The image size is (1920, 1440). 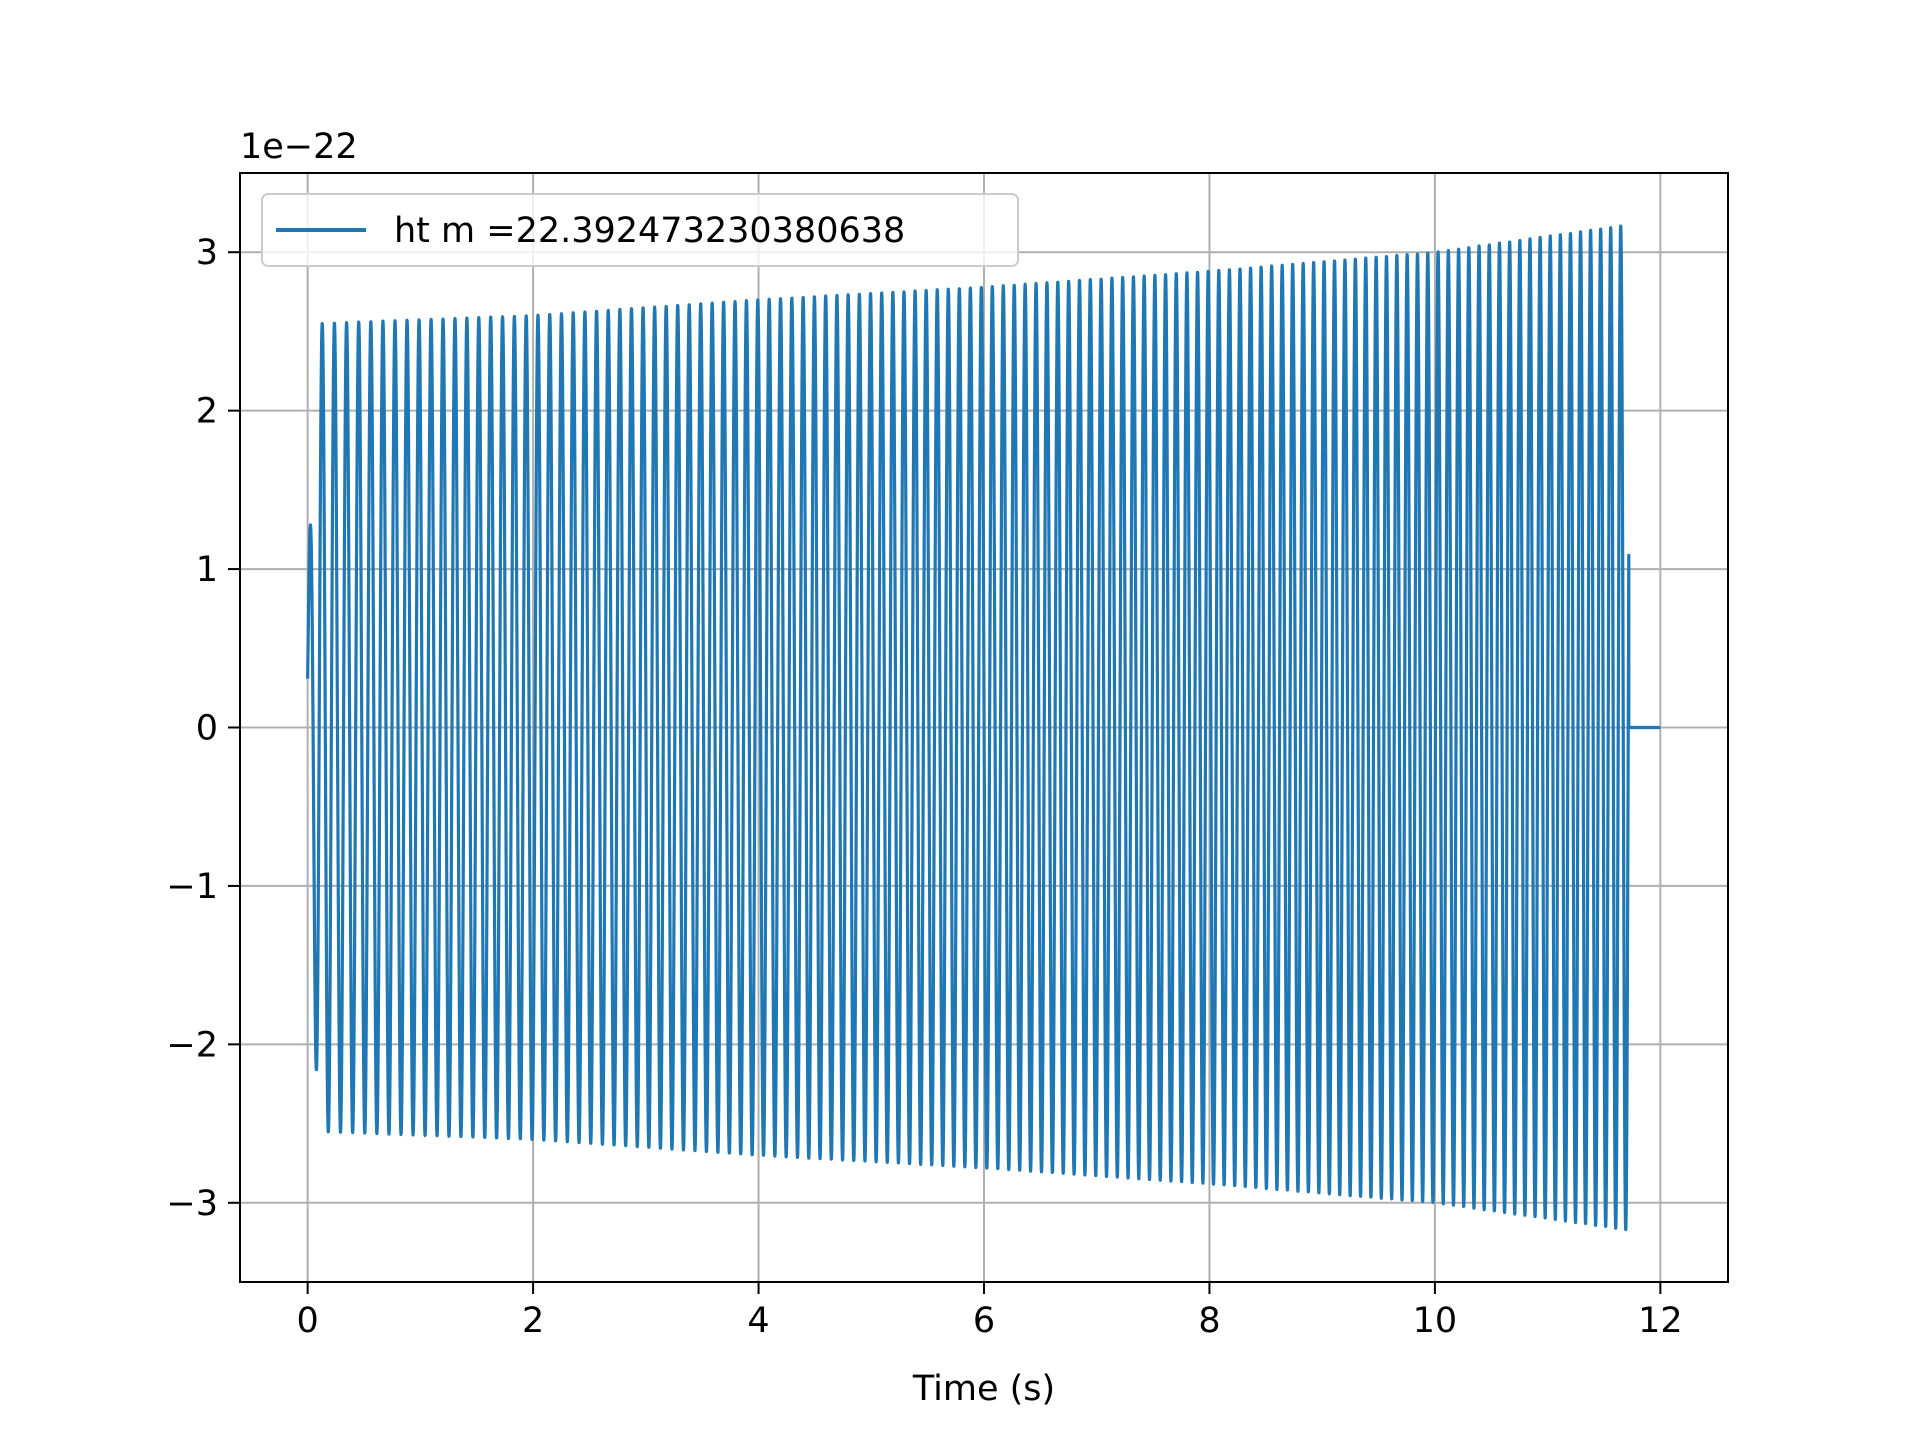 What do you see at coordinates (192, 887) in the screenshot?
I see `y-tick-label: −1` at bounding box center [192, 887].